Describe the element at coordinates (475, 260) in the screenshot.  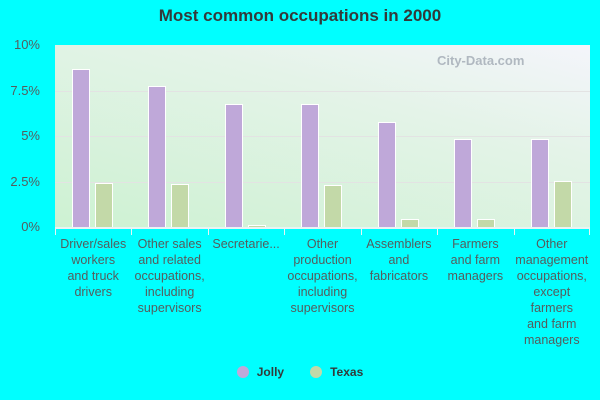
I see `x-tick-label: Farmers and farm managers` at that location.